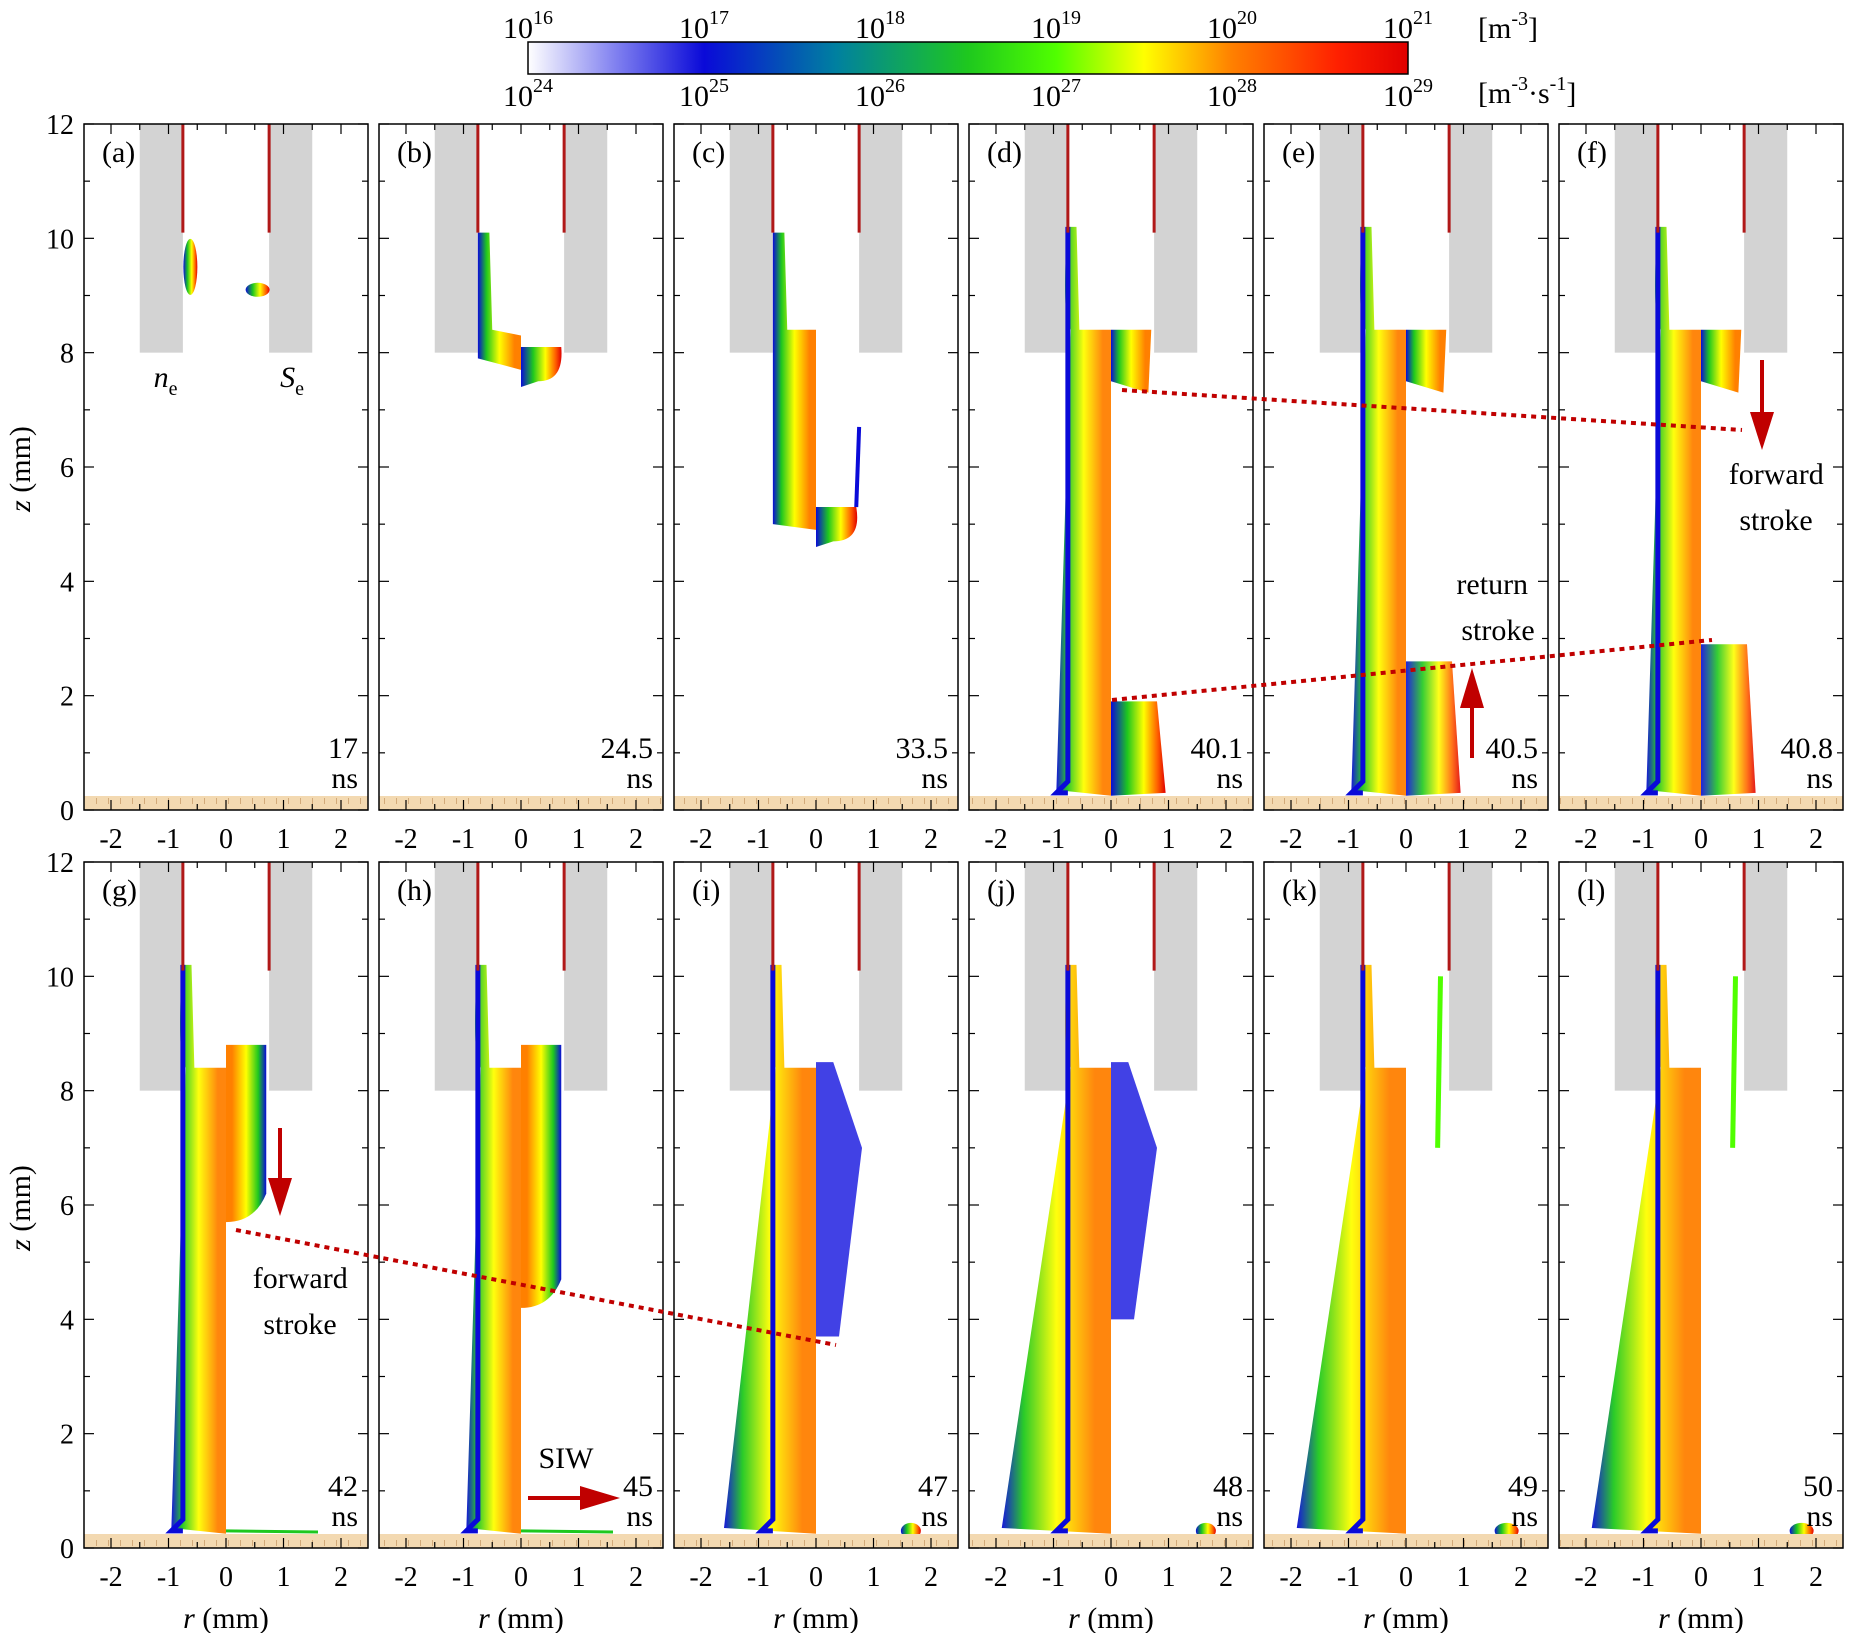  What do you see at coordinates (67, 582) in the screenshot?
I see `z-tick-label: 4` at bounding box center [67, 582].